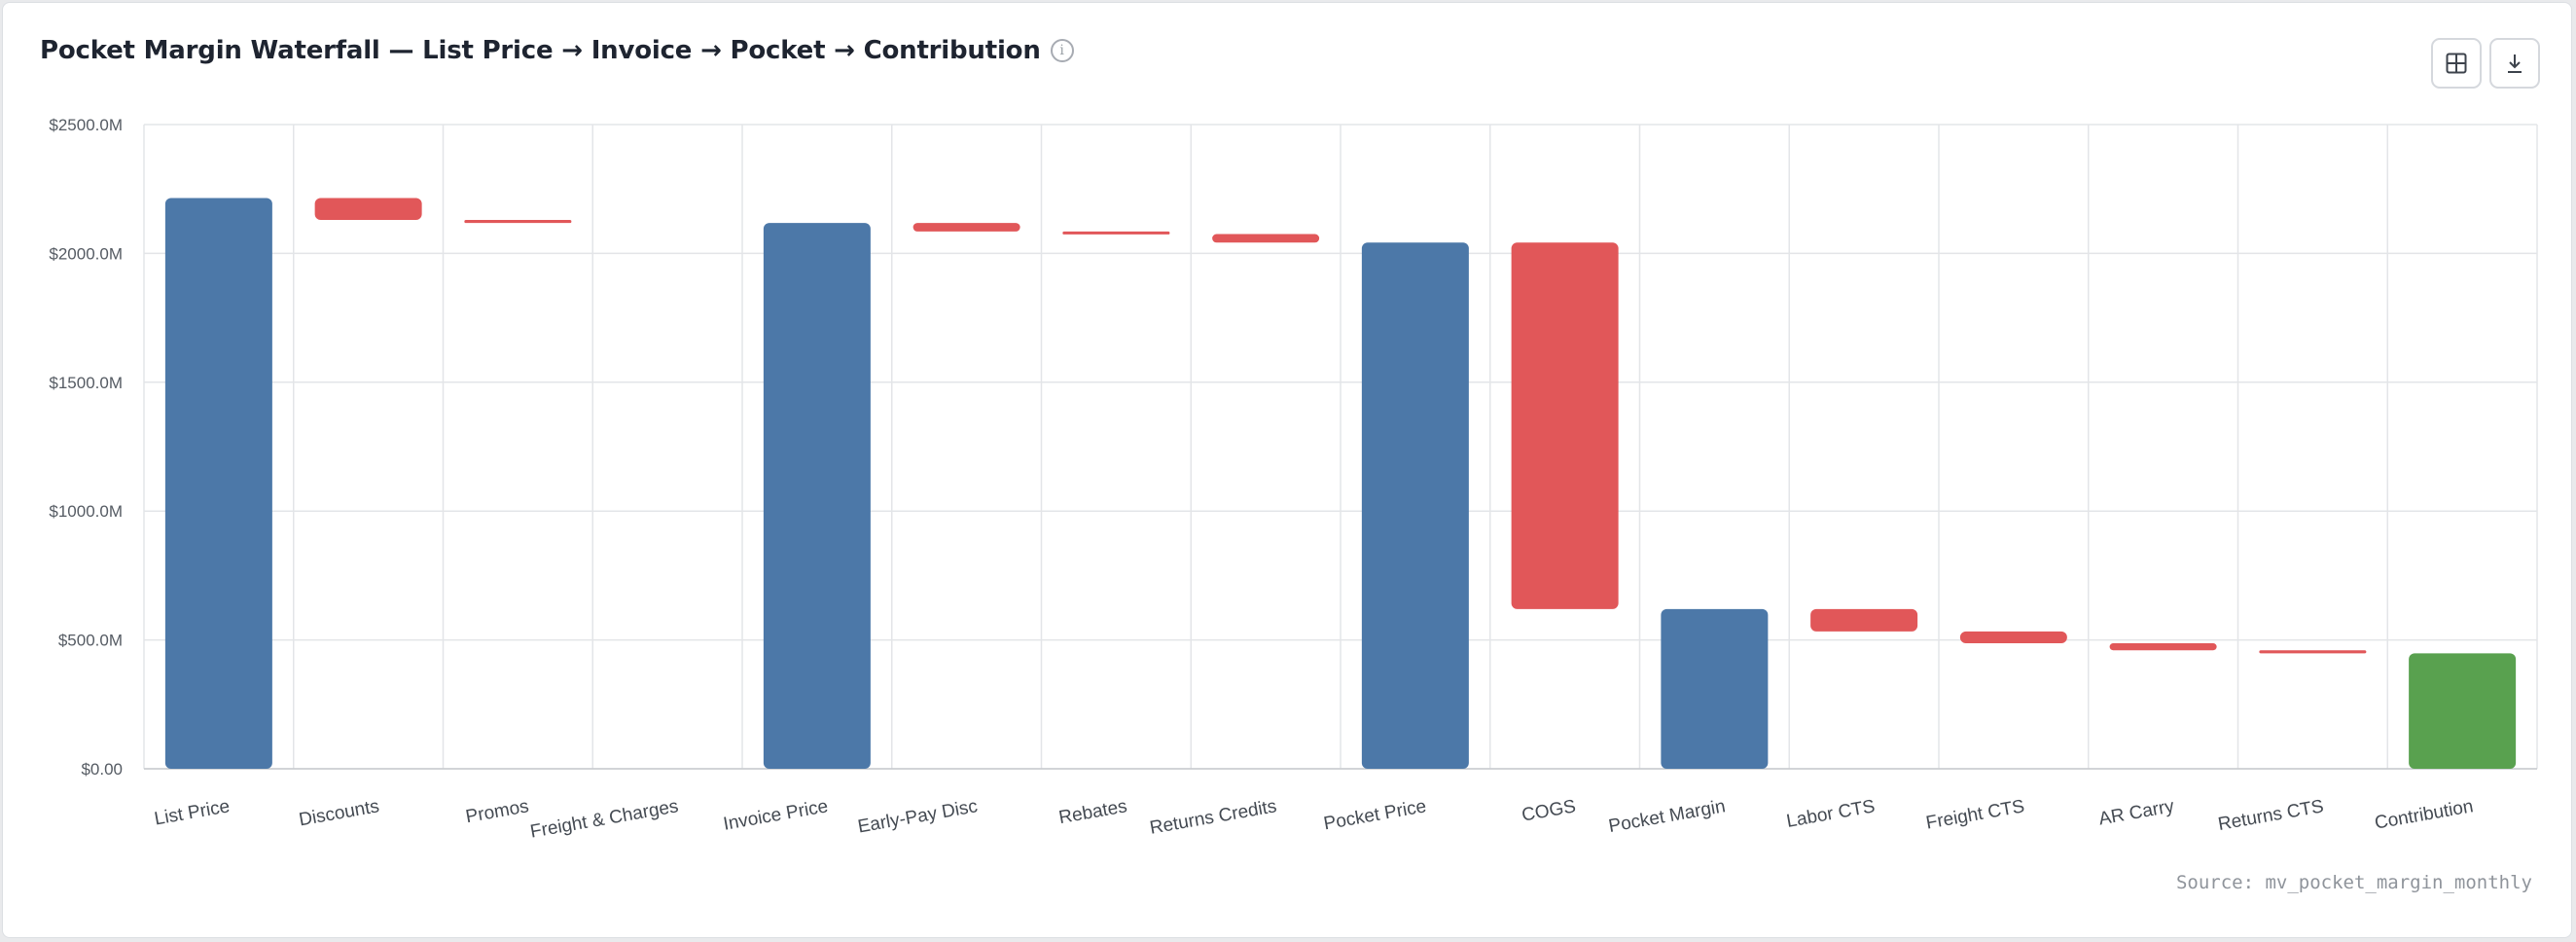 The width and height of the screenshot is (2576, 942). What do you see at coordinates (1549, 810) in the screenshot?
I see `x-tick-label: COGS` at bounding box center [1549, 810].